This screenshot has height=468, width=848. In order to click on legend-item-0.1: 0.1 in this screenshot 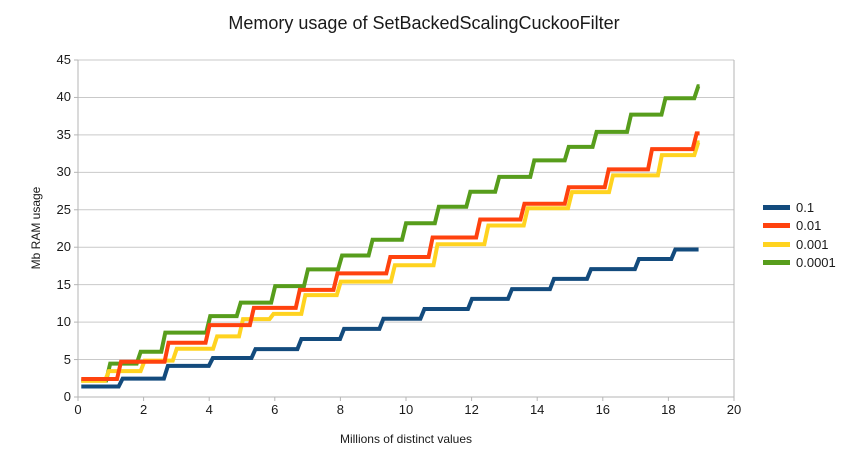, I will do `click(799, 207)`.